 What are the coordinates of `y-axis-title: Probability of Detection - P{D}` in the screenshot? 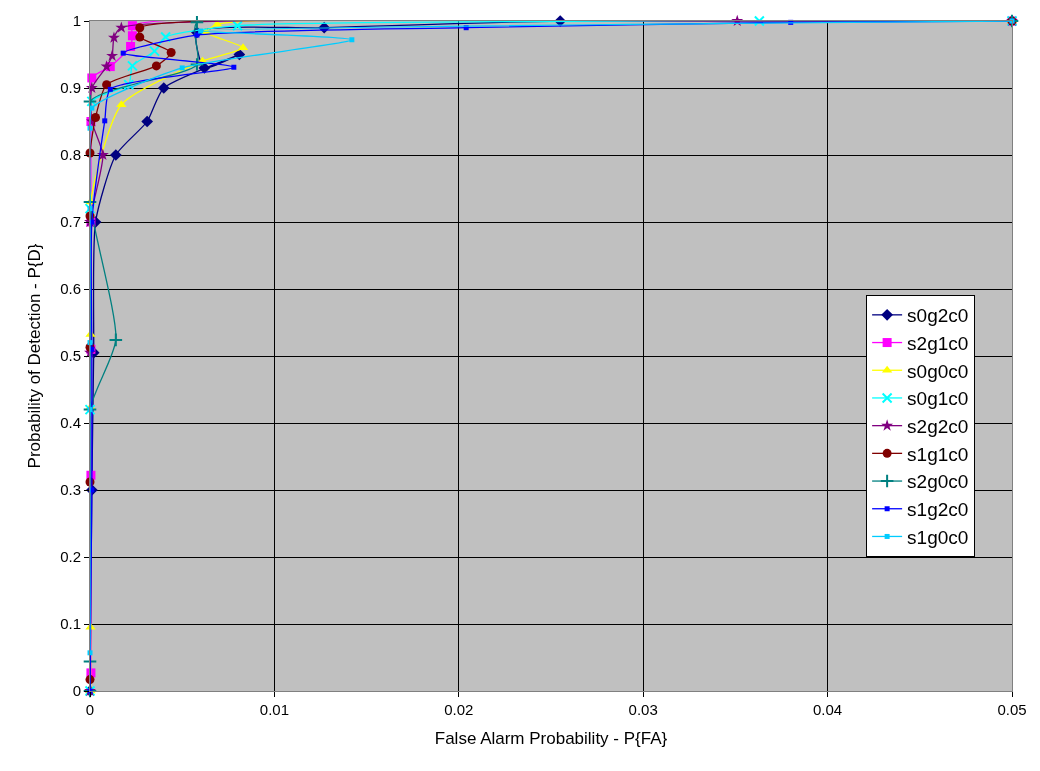 It's located at (34, 356).